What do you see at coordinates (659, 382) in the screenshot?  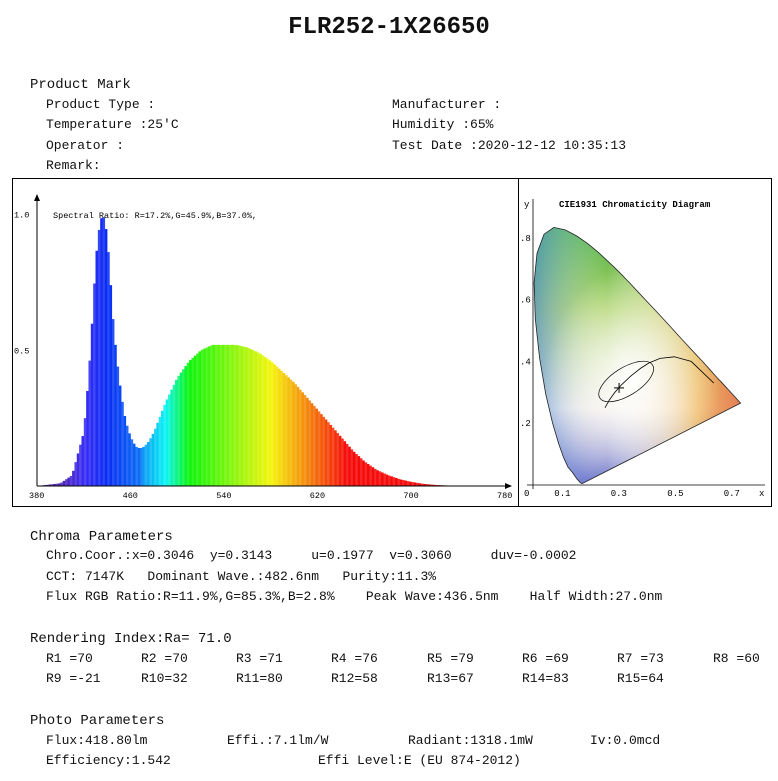 I see `planckian-locus` at bounding box center [659, 382].